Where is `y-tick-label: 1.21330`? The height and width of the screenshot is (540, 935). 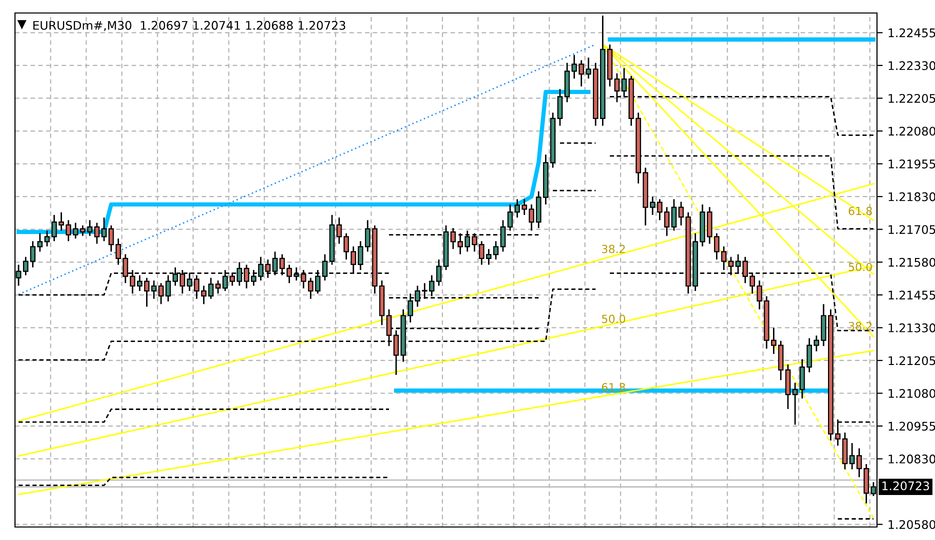 y-tick-label: 1.21330 is located at coordinates (911, 327).